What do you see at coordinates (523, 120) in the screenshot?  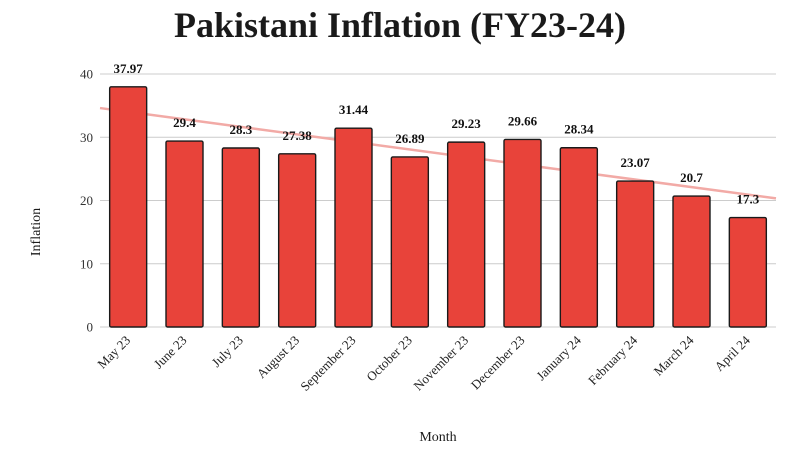 I see `value-label: 29.66` at bounding box center [523, 120].